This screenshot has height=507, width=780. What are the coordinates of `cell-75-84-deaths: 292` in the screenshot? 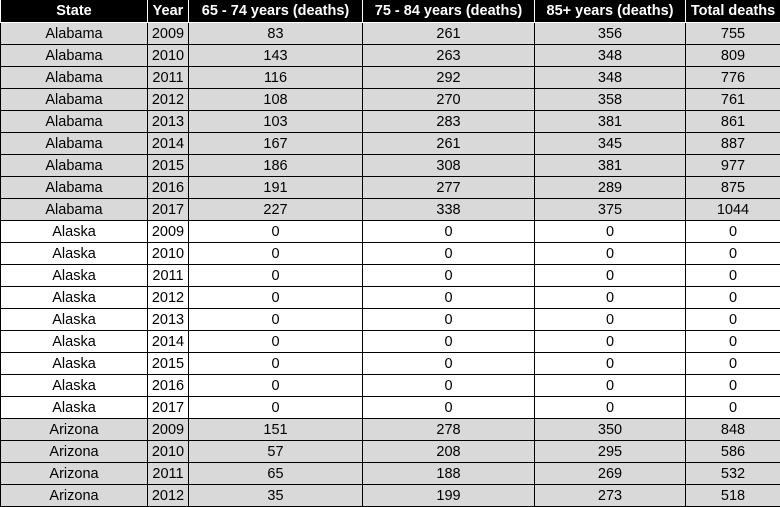 It's located at (449, 78).